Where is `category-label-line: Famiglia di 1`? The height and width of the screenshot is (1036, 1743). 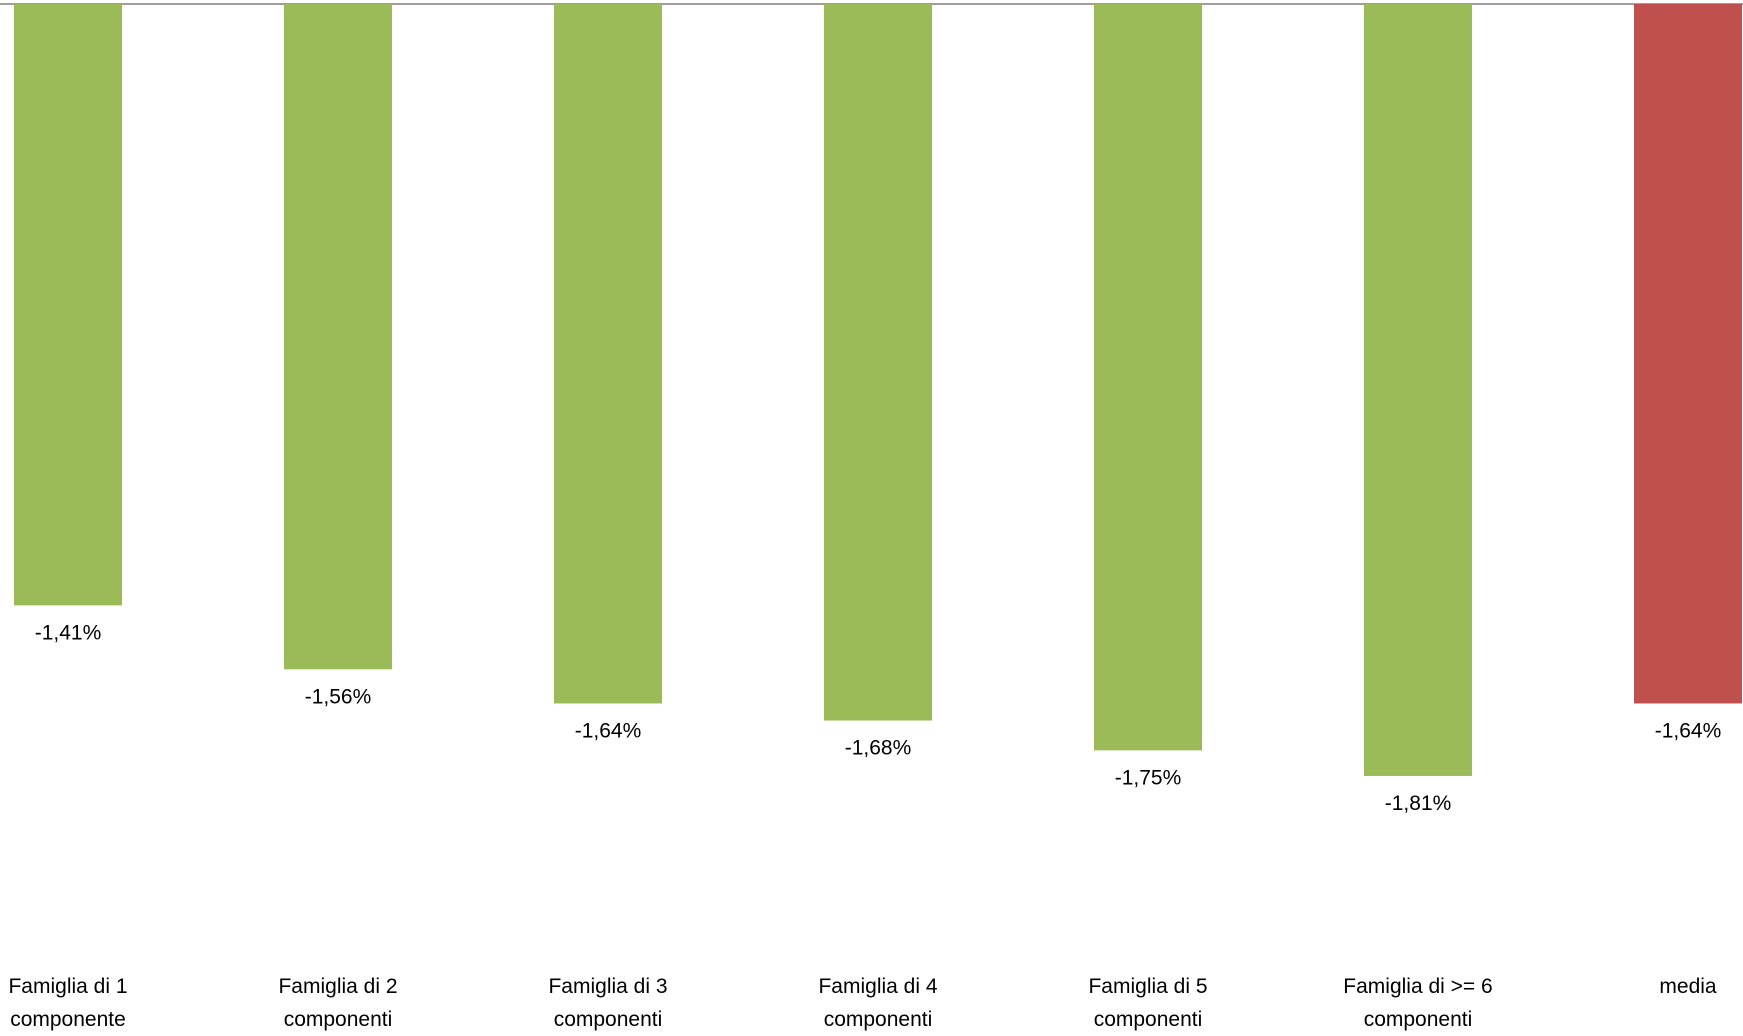
category-label-line: Famiglia di 1 is located at coordinates (67, 986).